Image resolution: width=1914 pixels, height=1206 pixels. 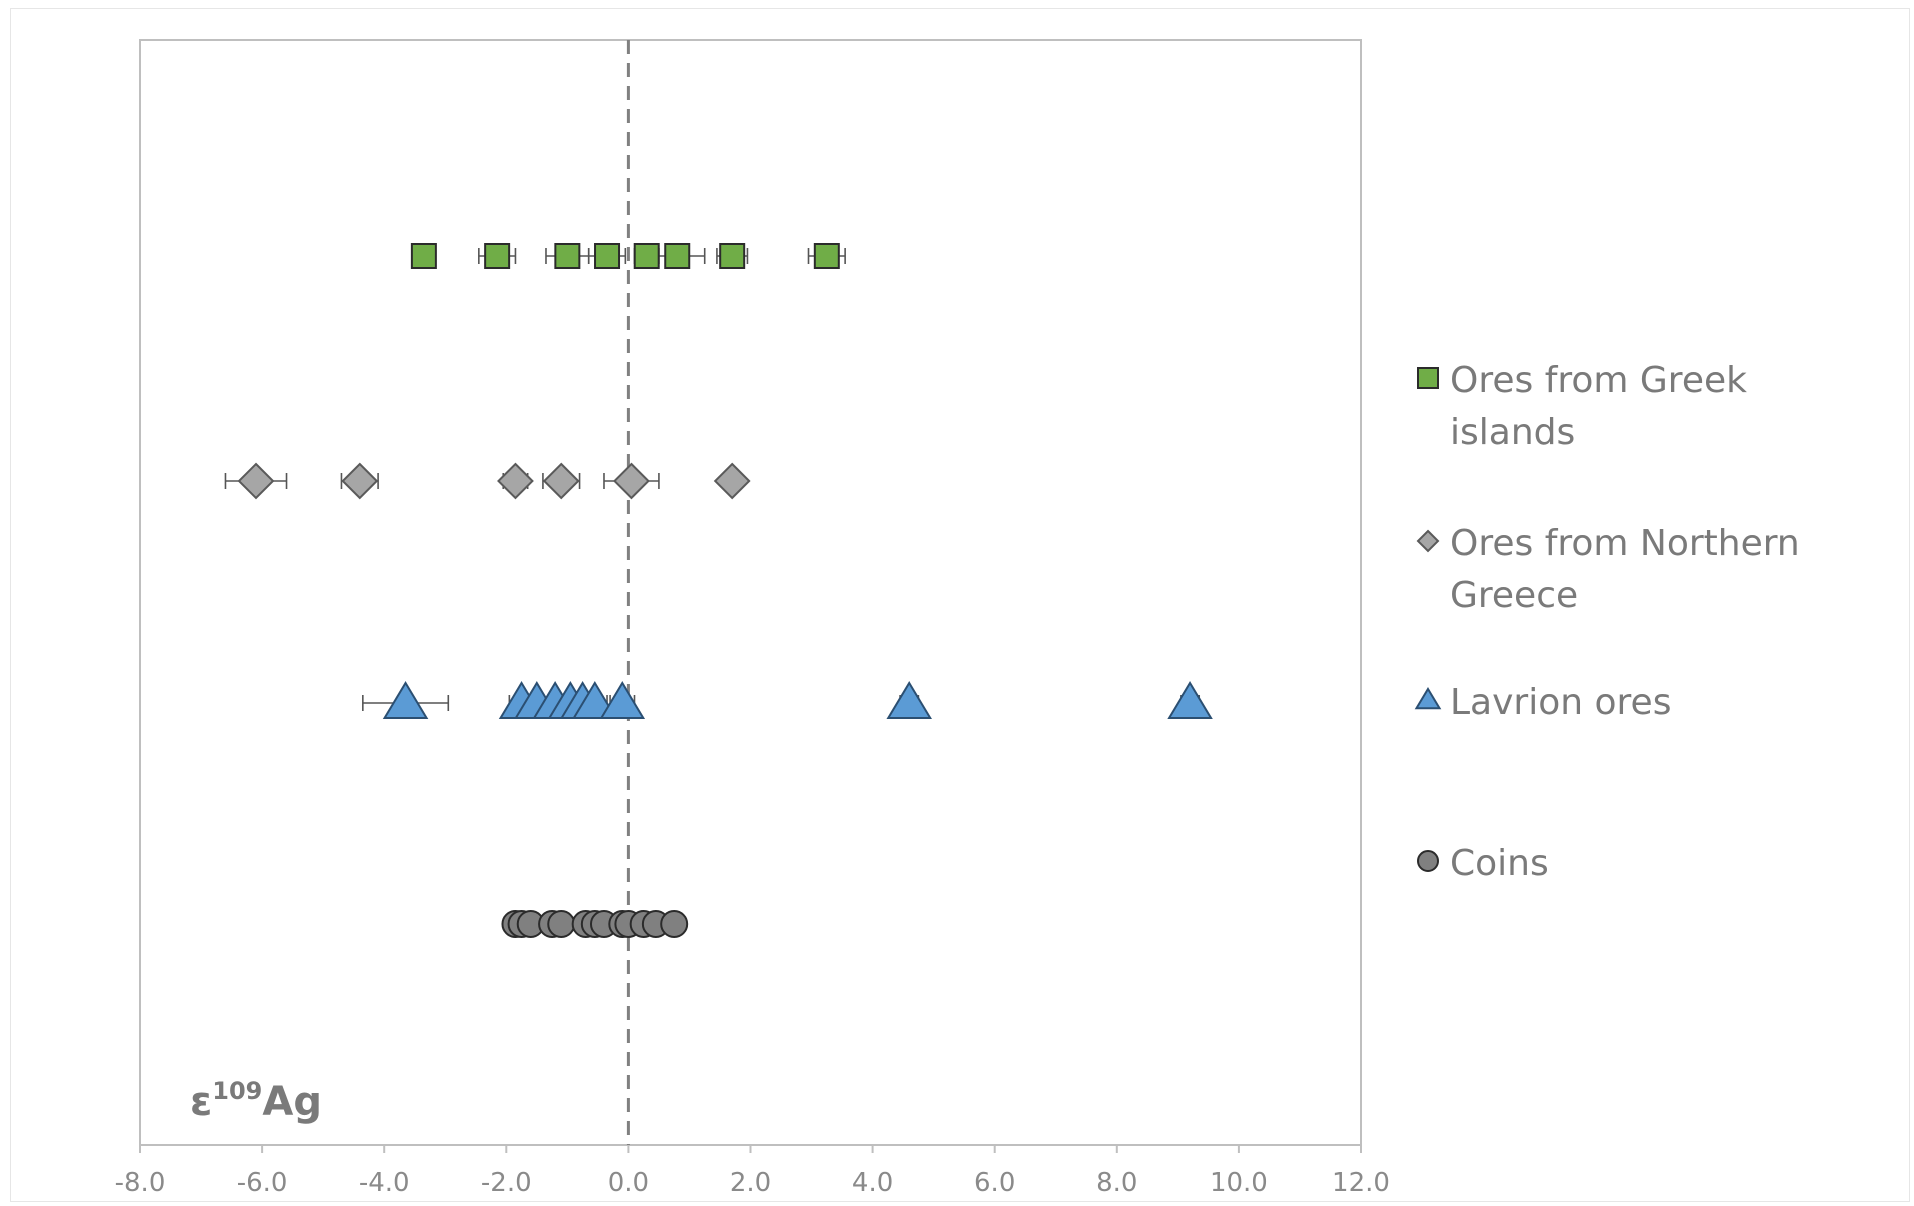 What do you see at coordinates (1514, 595) in the screenshot?
I see `legend-label-line: Greece` at bounding box center [1514, 595].